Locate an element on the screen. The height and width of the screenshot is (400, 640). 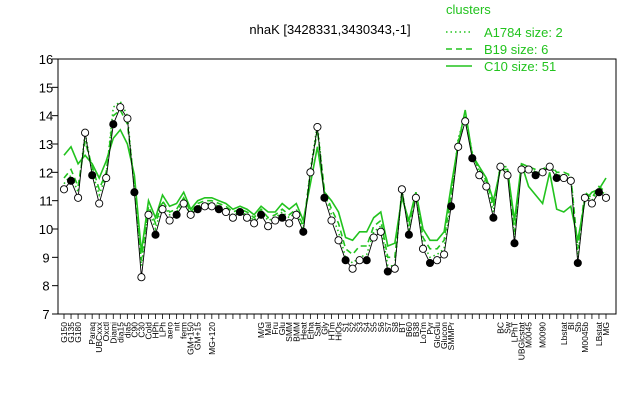
x-tick-label: Lbstat is located at coordinates (564, 333).